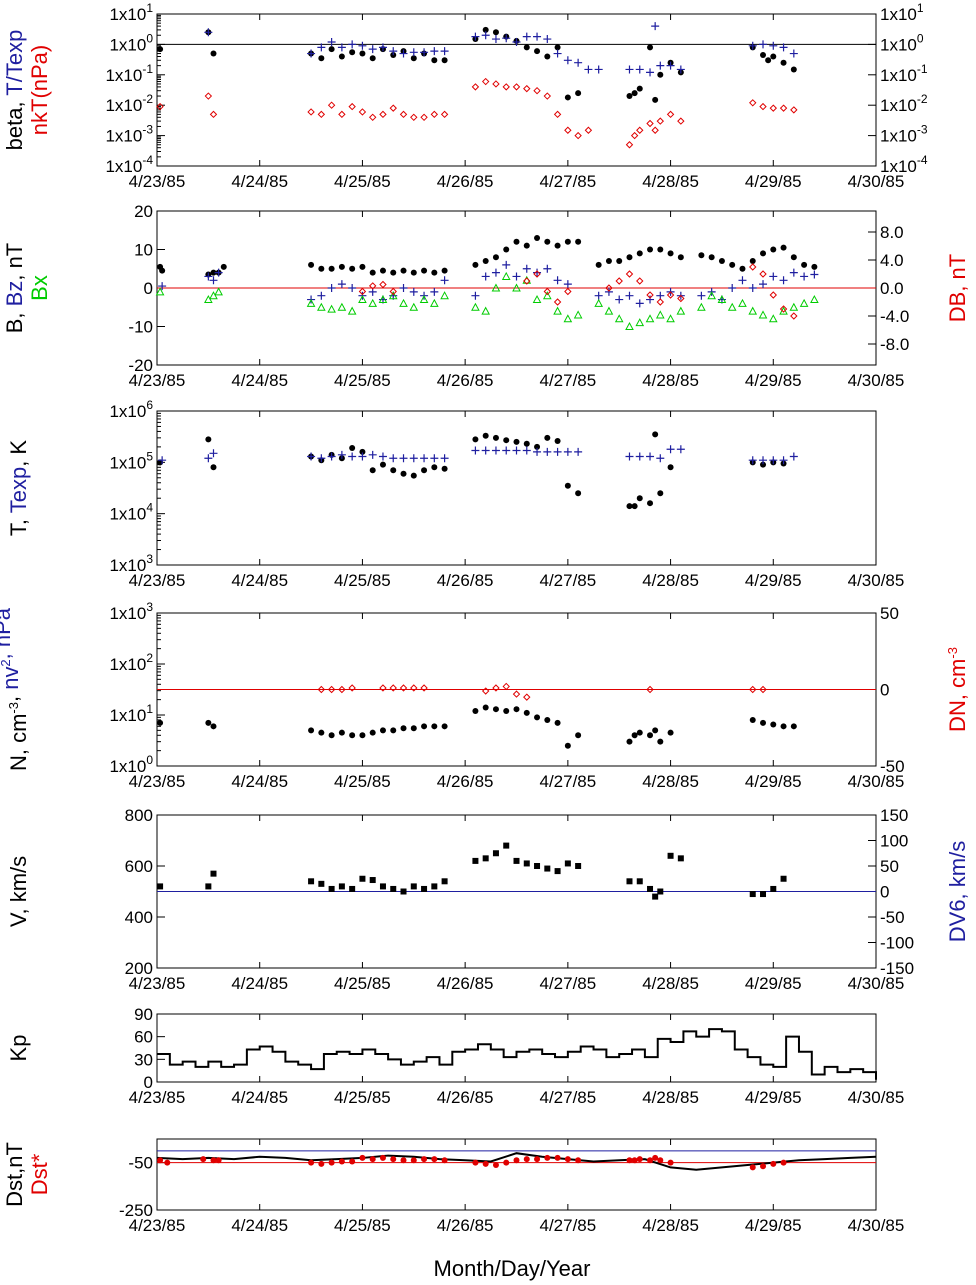 The image size is (976, 1285). Describe the element at coordinates (131, 42) in the screenshot. I see `y-tick-label: 1x100` at that location.